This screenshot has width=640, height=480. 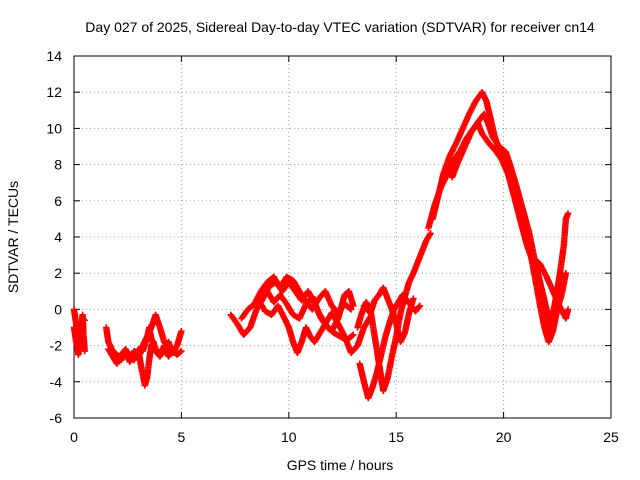 I want to click on x-tick-label: 20, so click(x=504, y=437).